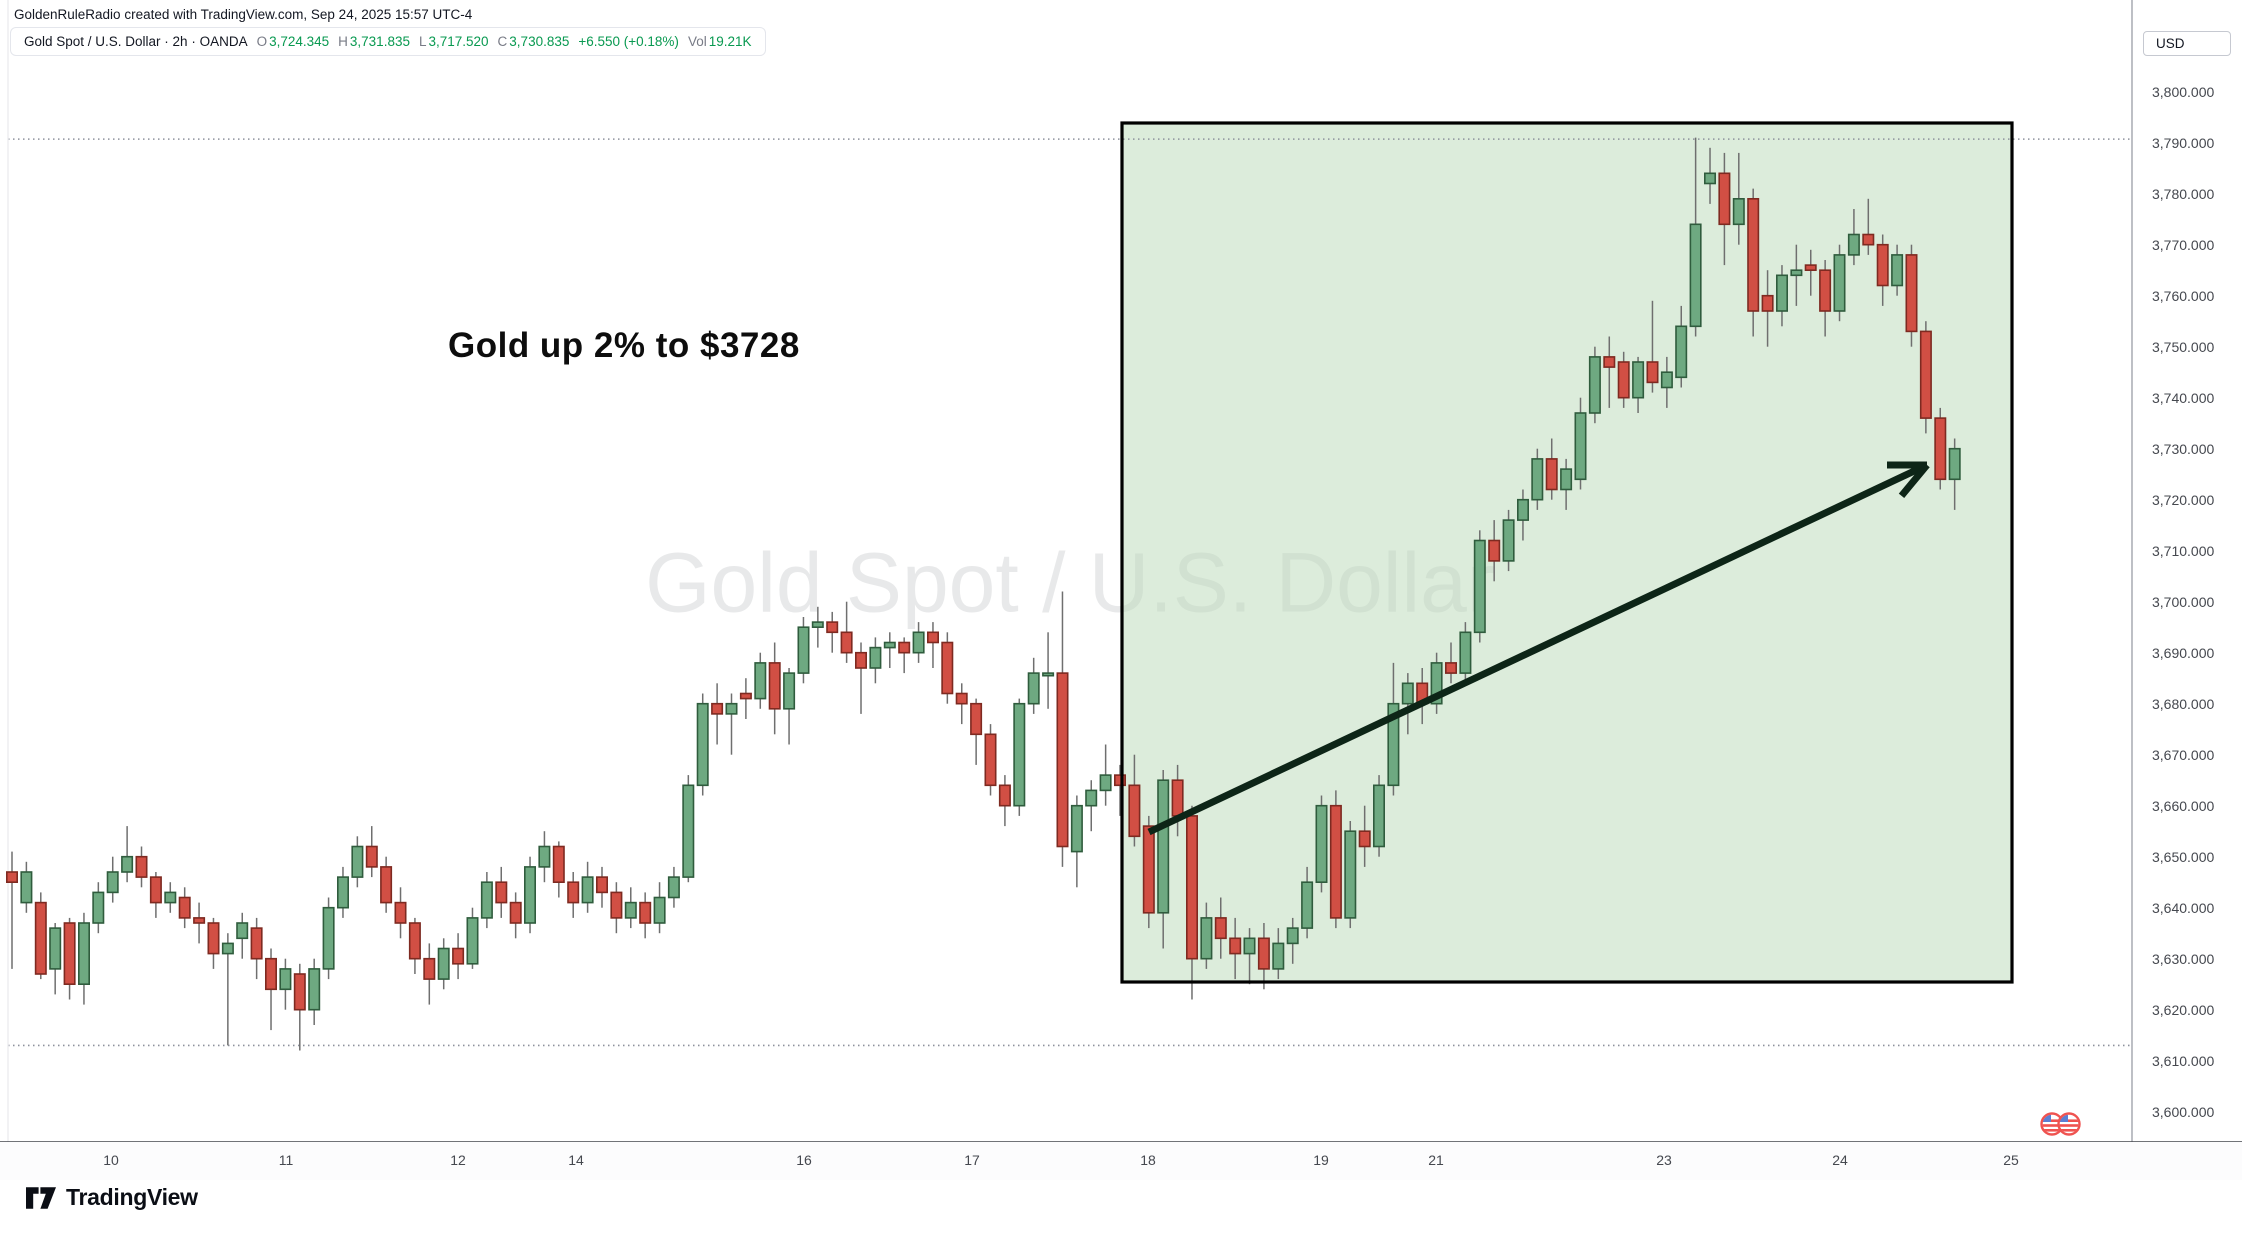 The height and width of the screenshot is (1234, 2242). What do you see at coordinates (458, 41) in the screenshot?
I see `low-value: 3,717.520` at bounding box center [458, 41].